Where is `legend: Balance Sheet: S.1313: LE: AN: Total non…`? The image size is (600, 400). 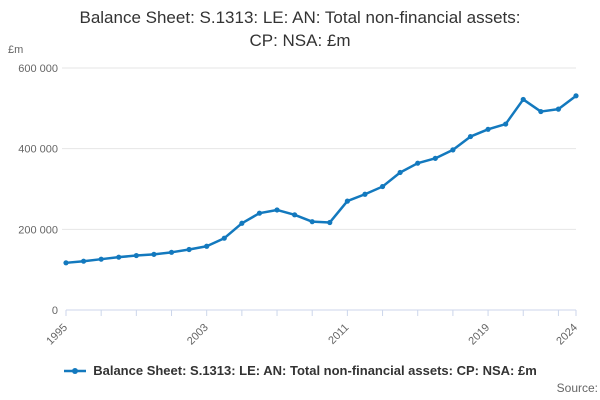 legend: Balance Sheet: S.1313: LE: AN: Total non… is located at coordinates (300, 370).